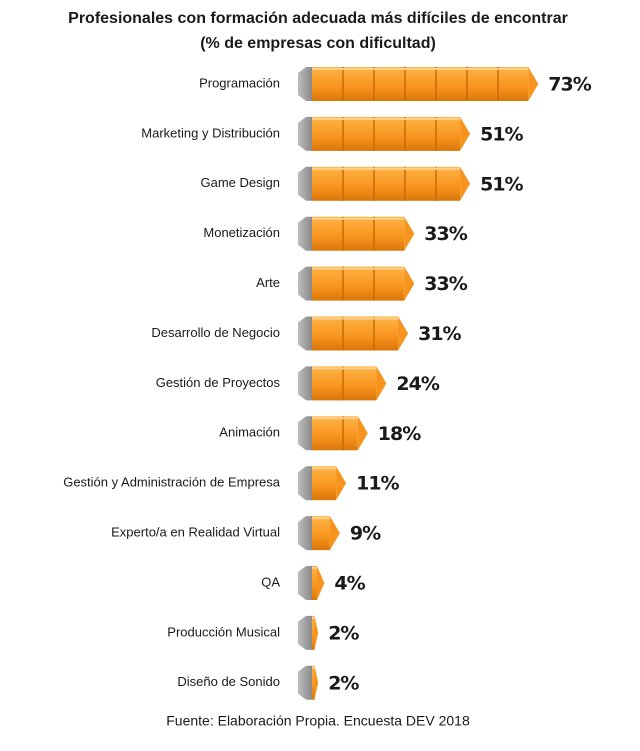 The height and width of the screenshot is (751, 640). Describe the element at coordinates (439, 334) in the screenshot. I see `value-label: 31%` at that location.